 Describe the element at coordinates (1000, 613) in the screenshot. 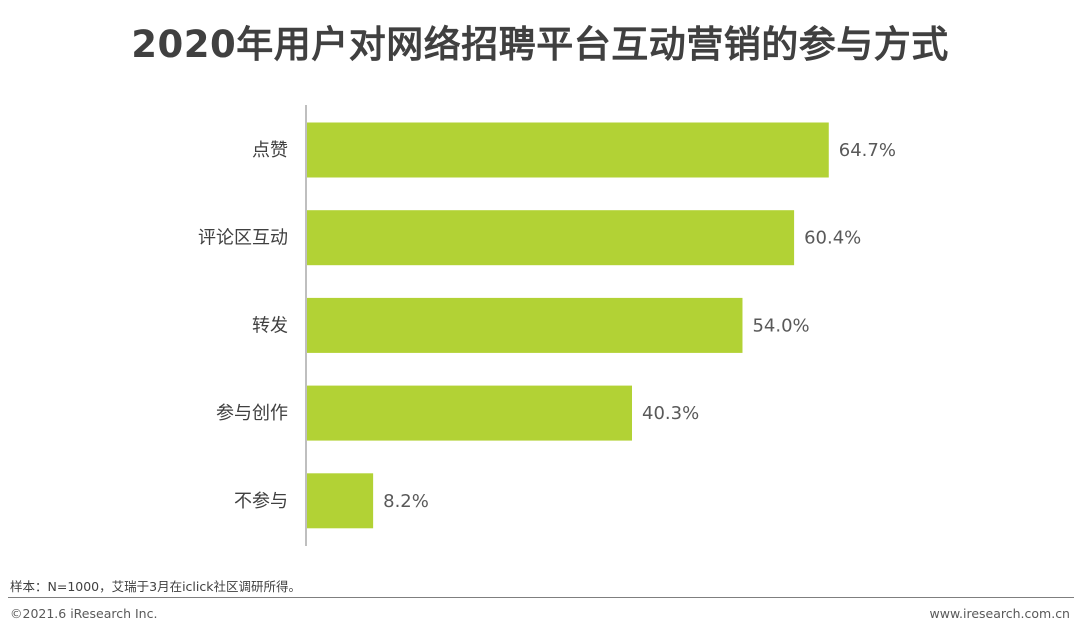

I see `website-text: www.iresearch.com.cn` at that location.